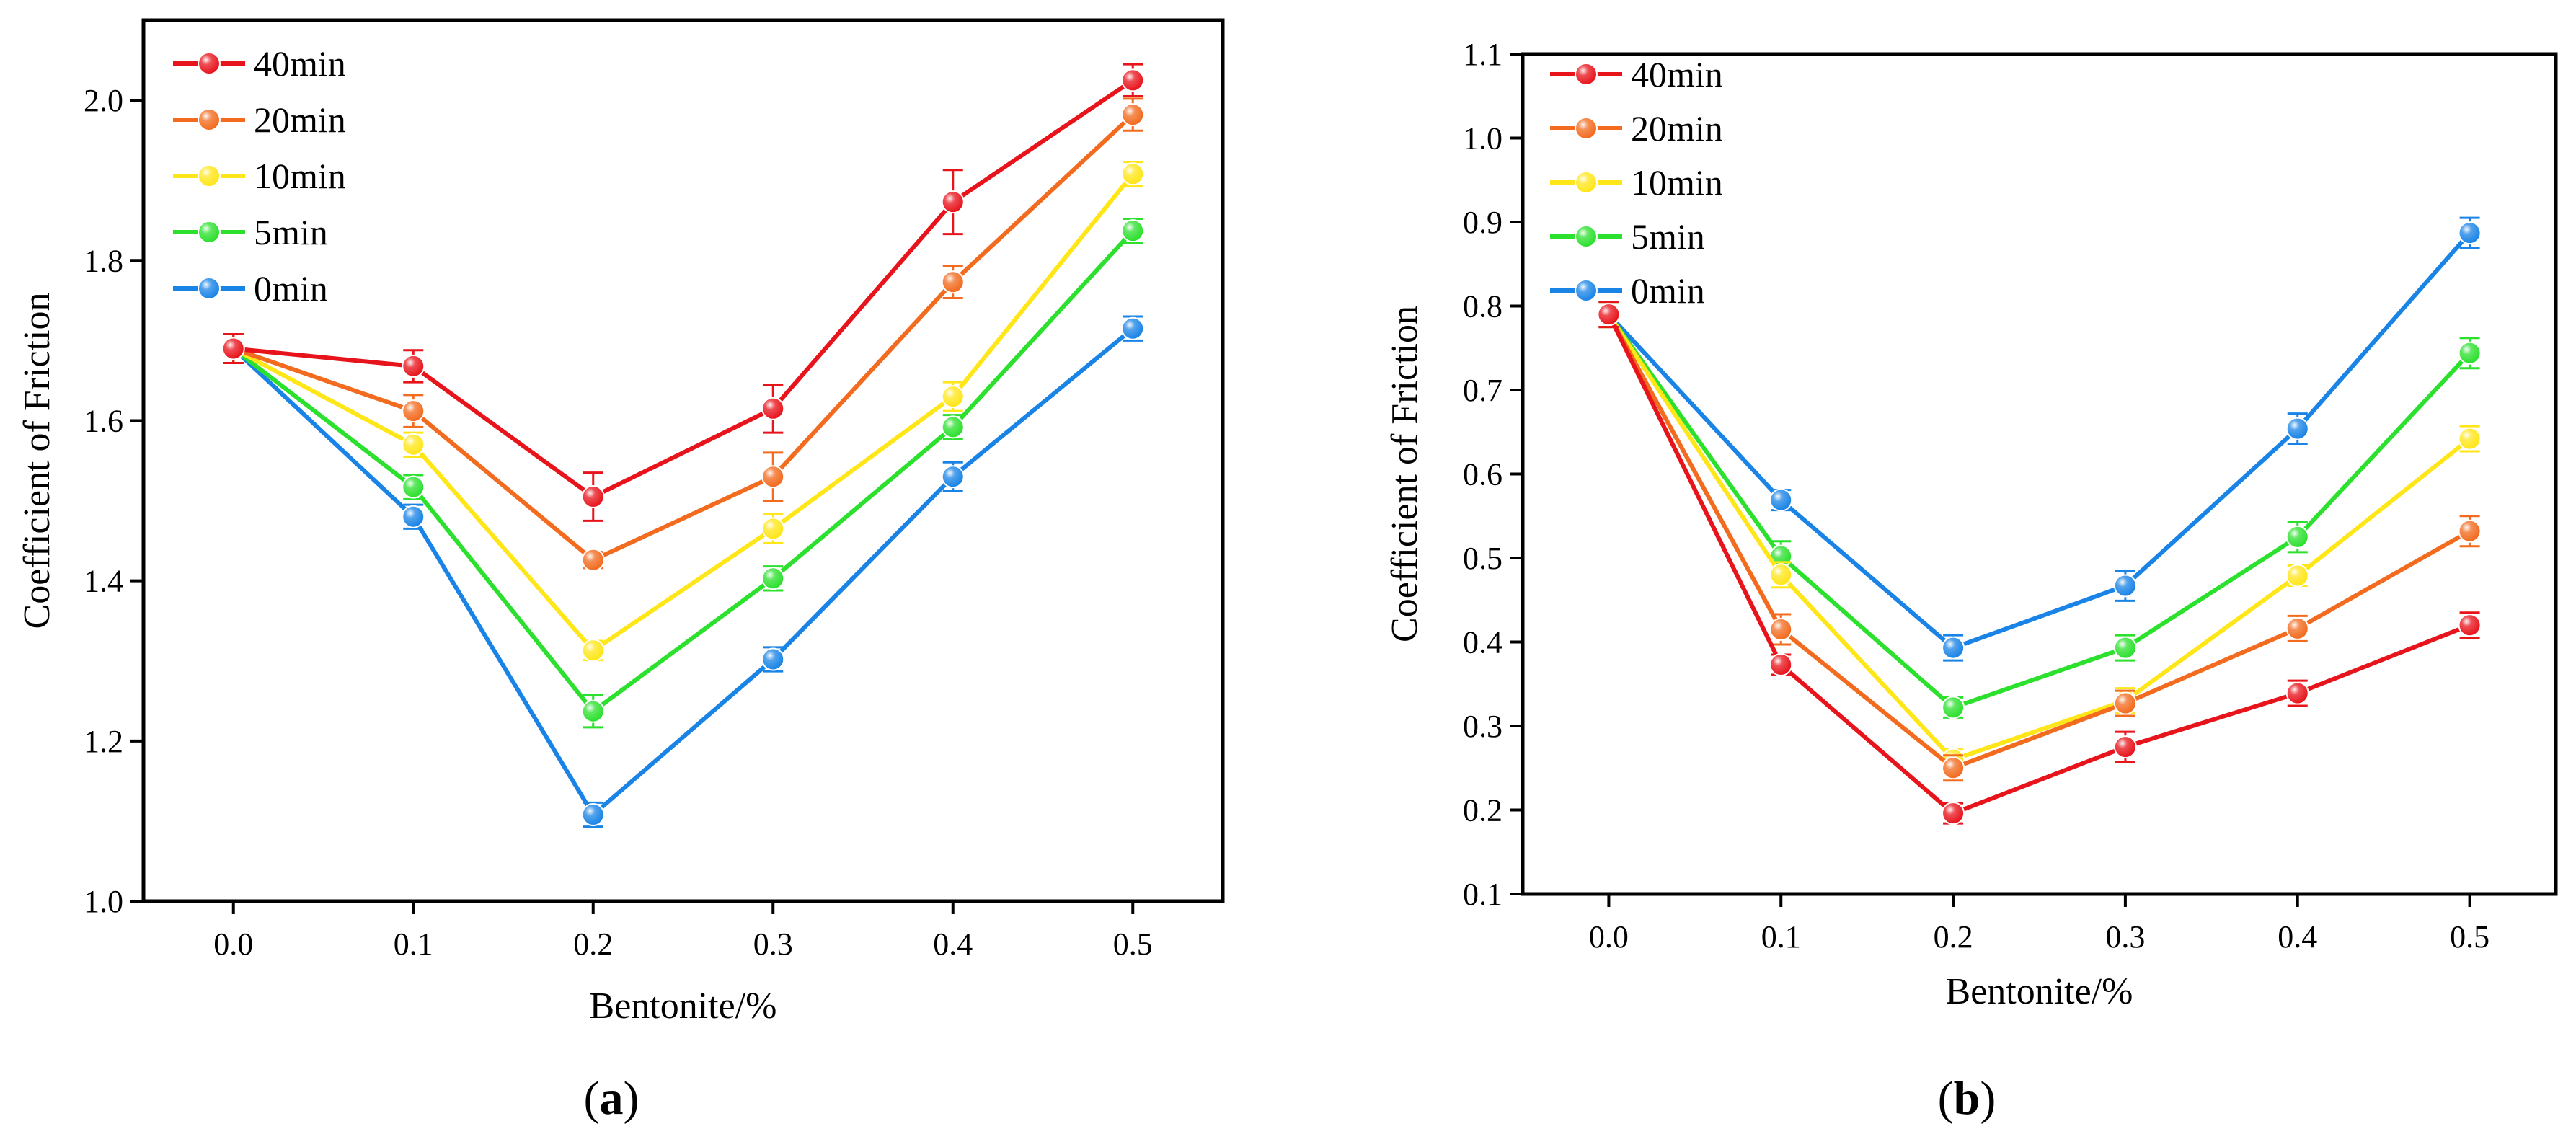  I want to click on series-0min, so click(2039, 439).